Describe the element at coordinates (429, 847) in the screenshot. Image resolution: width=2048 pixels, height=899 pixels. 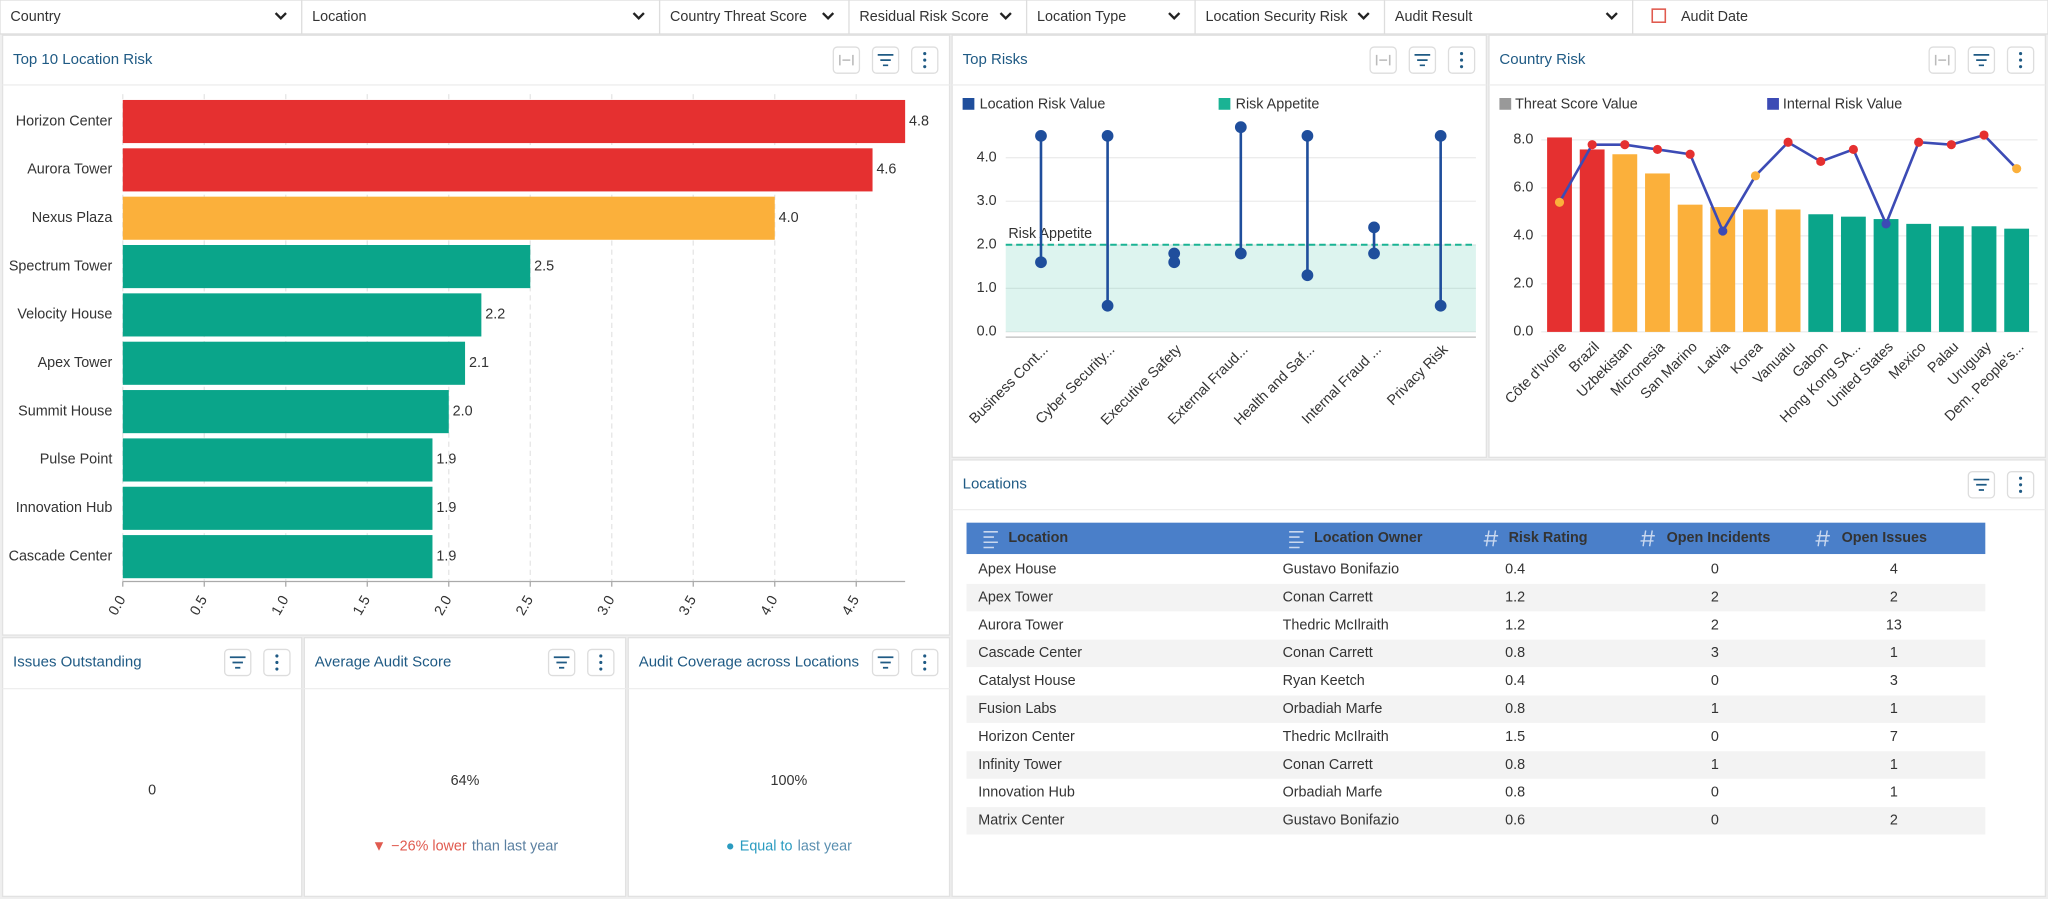
I see `change-text: −26% lower` at that location.